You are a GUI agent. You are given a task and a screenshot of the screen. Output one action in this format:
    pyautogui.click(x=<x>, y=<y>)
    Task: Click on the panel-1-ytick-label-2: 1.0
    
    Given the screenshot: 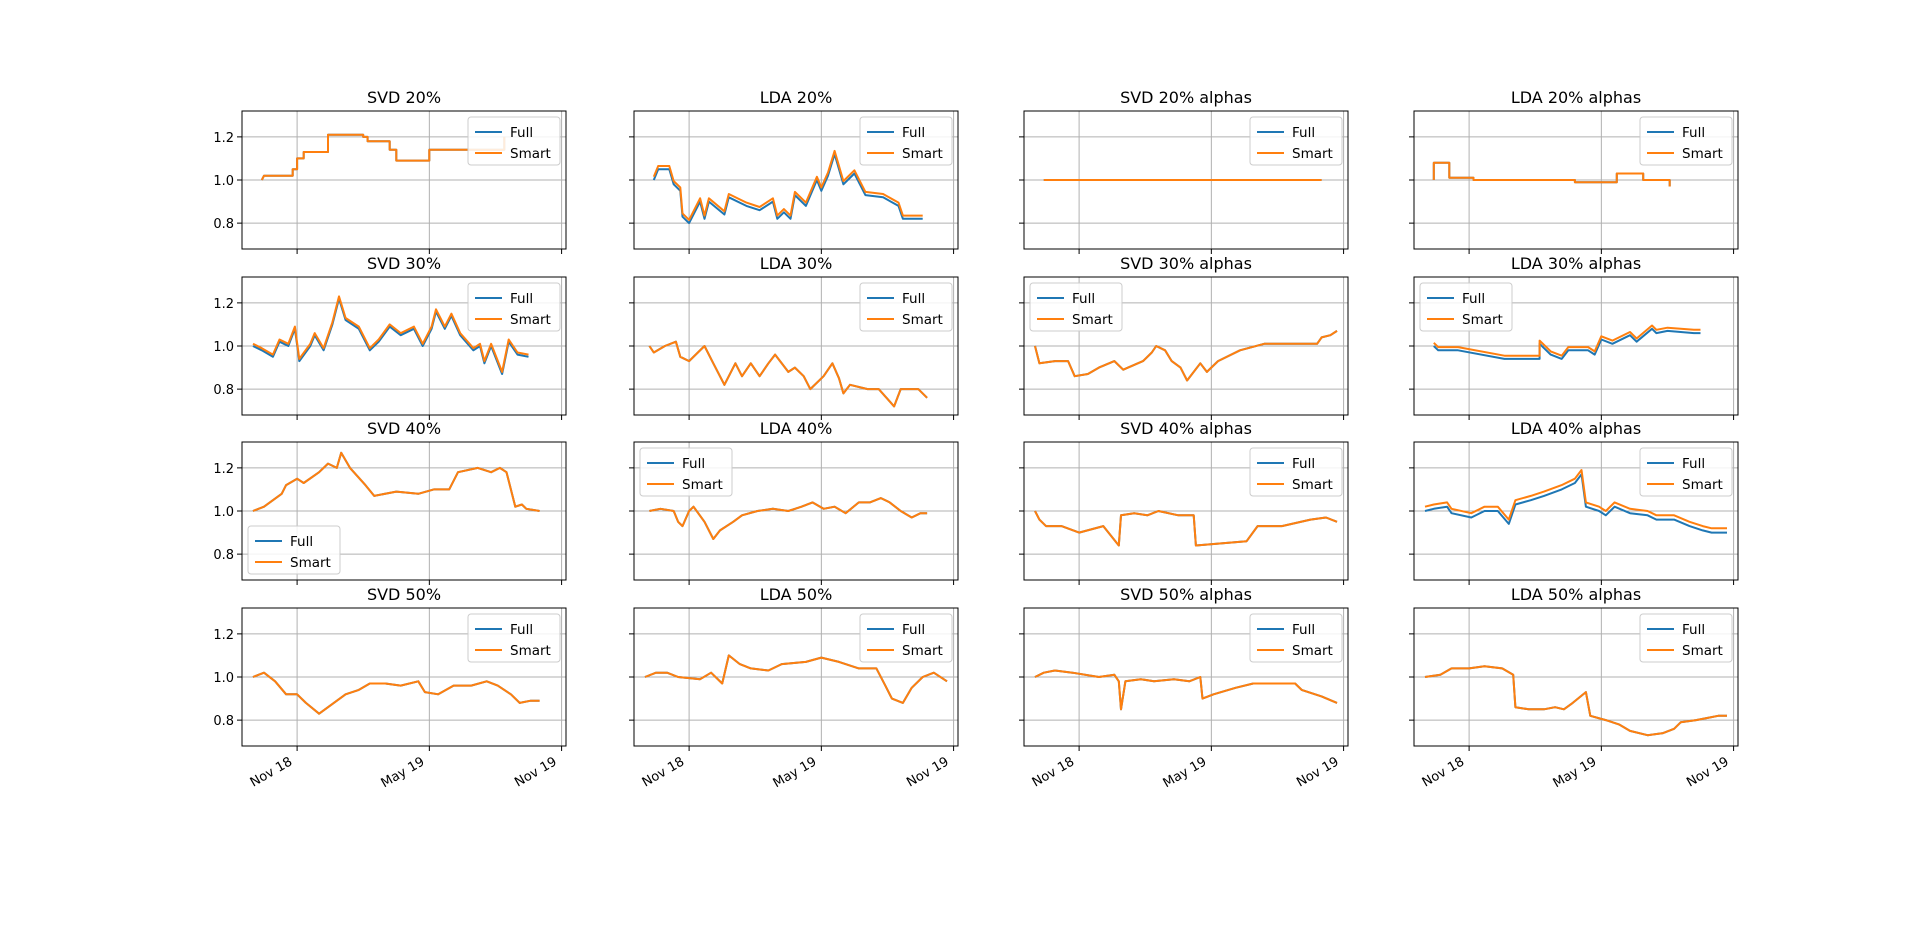 What is the action you would take?
    pyautogui.click(x=223, y=181)
    